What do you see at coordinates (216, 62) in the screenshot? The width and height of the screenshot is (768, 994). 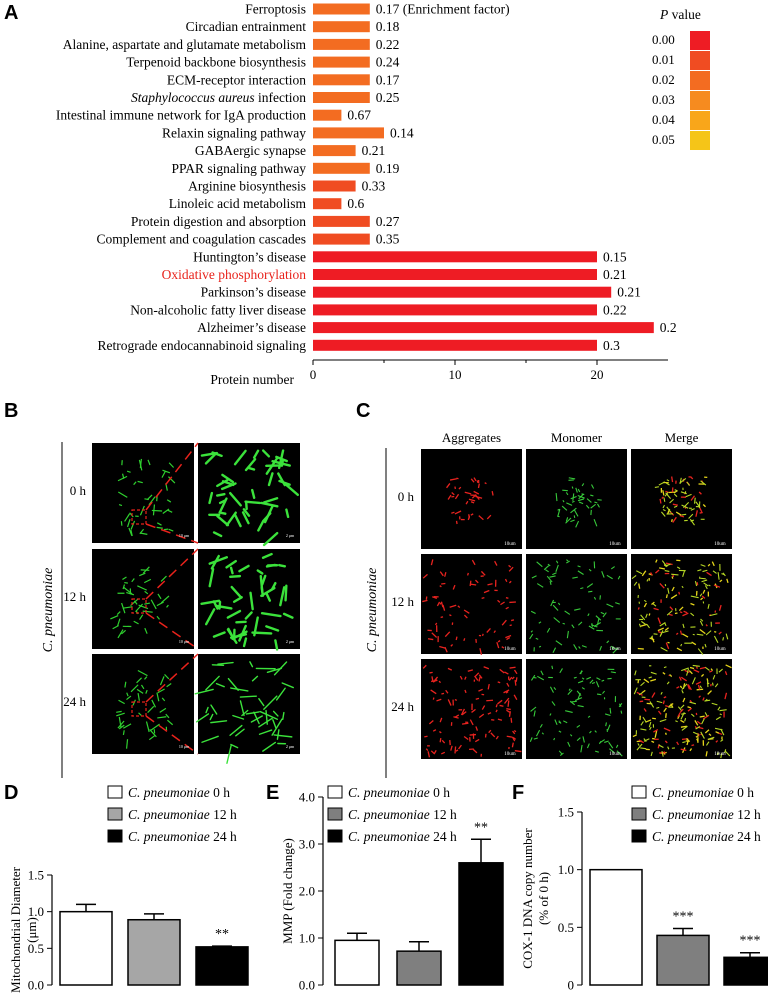 I see `category-label: Terpenoid backbone biosynthesis` at bounding box center [216, 62].